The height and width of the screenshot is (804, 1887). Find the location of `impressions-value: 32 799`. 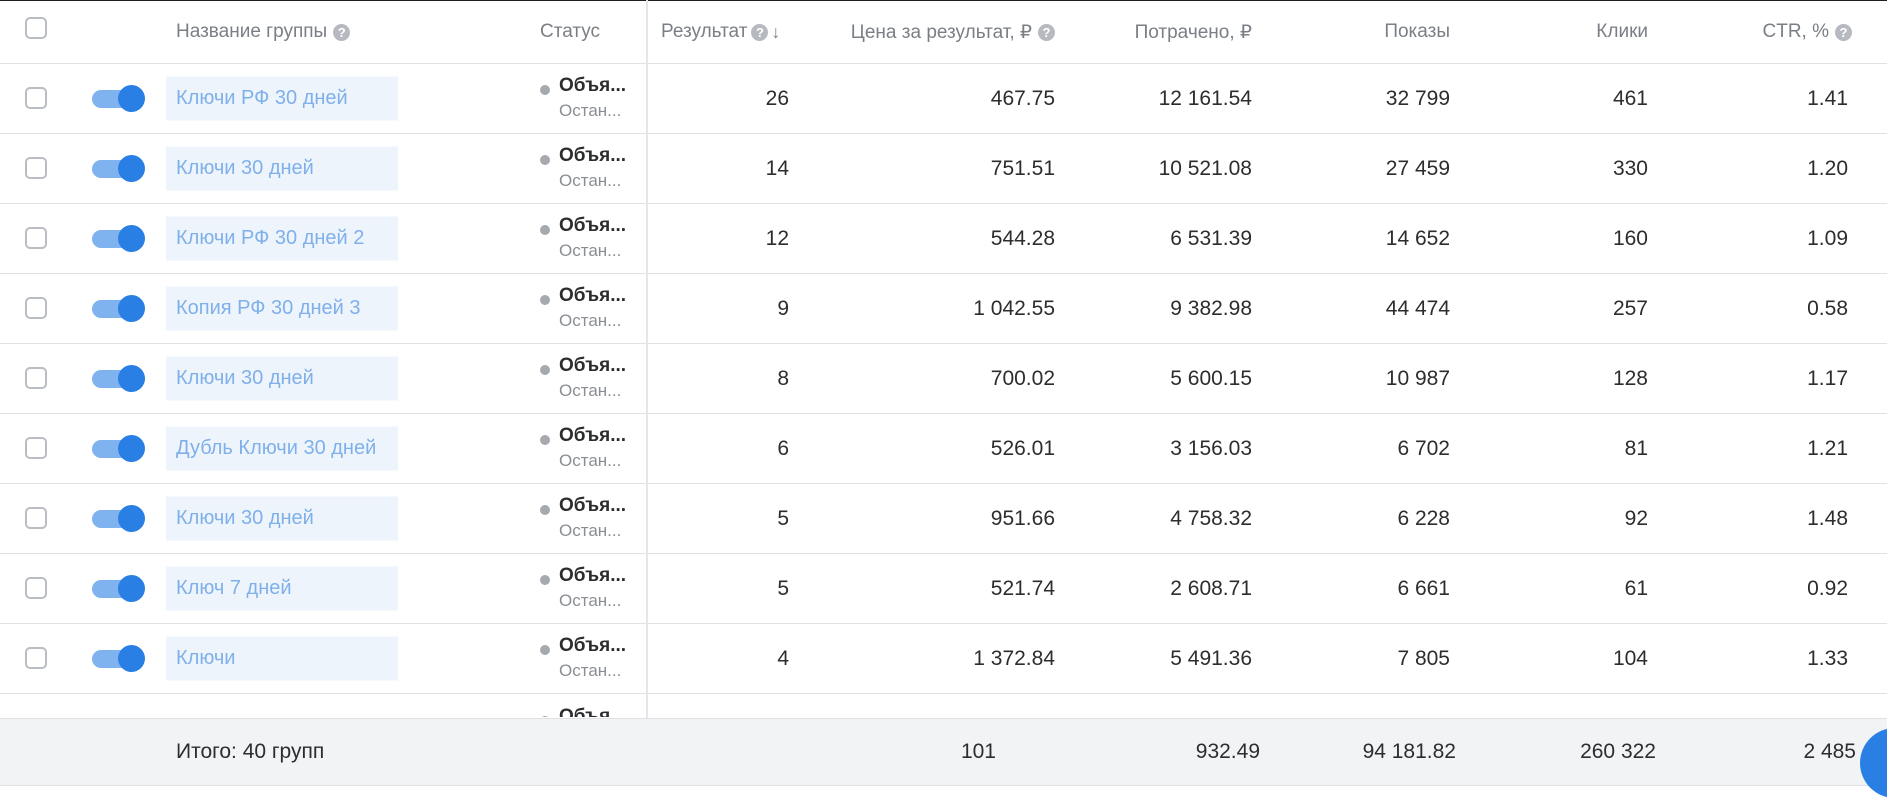

impressions-value: 32 799 is located at coordinates (1417, 98).